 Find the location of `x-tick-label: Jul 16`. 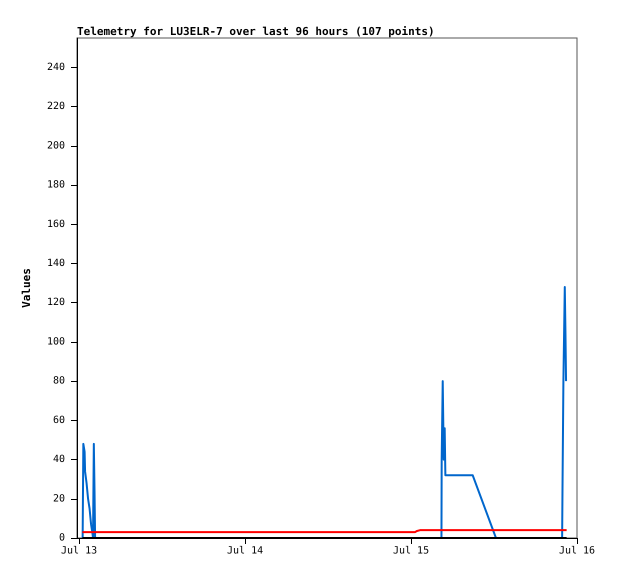

x-tick-label: Jul 16 is located at coordinates (577, 551).